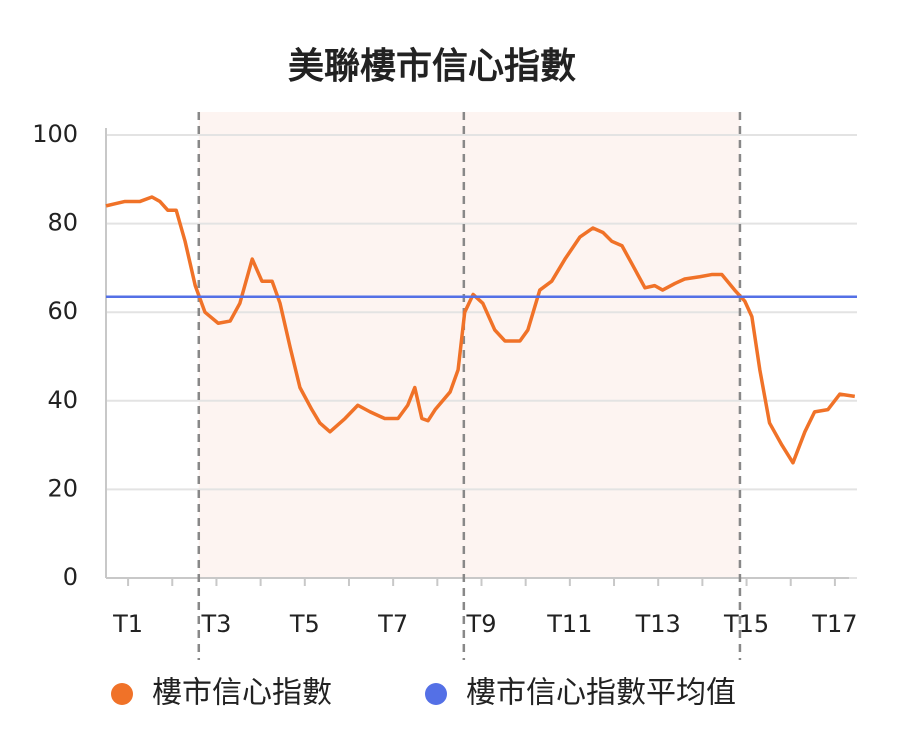 Image resolution: width=912 pixels, height=734 pixels. I want to click on x-tick-label: T13, so click(658, 624).